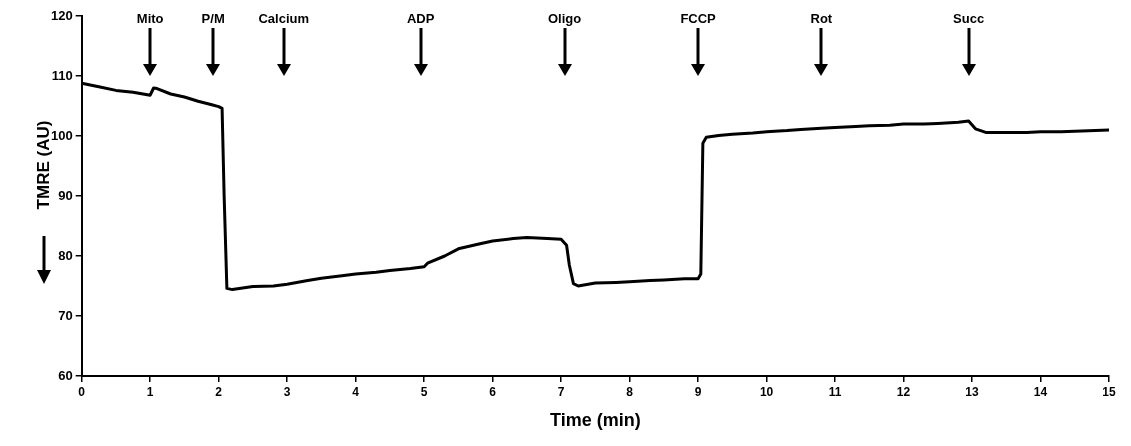 The width and height of the screenshot is (1131, 446). I want to click on x-axis-title: Time (min), so click(595, 420).